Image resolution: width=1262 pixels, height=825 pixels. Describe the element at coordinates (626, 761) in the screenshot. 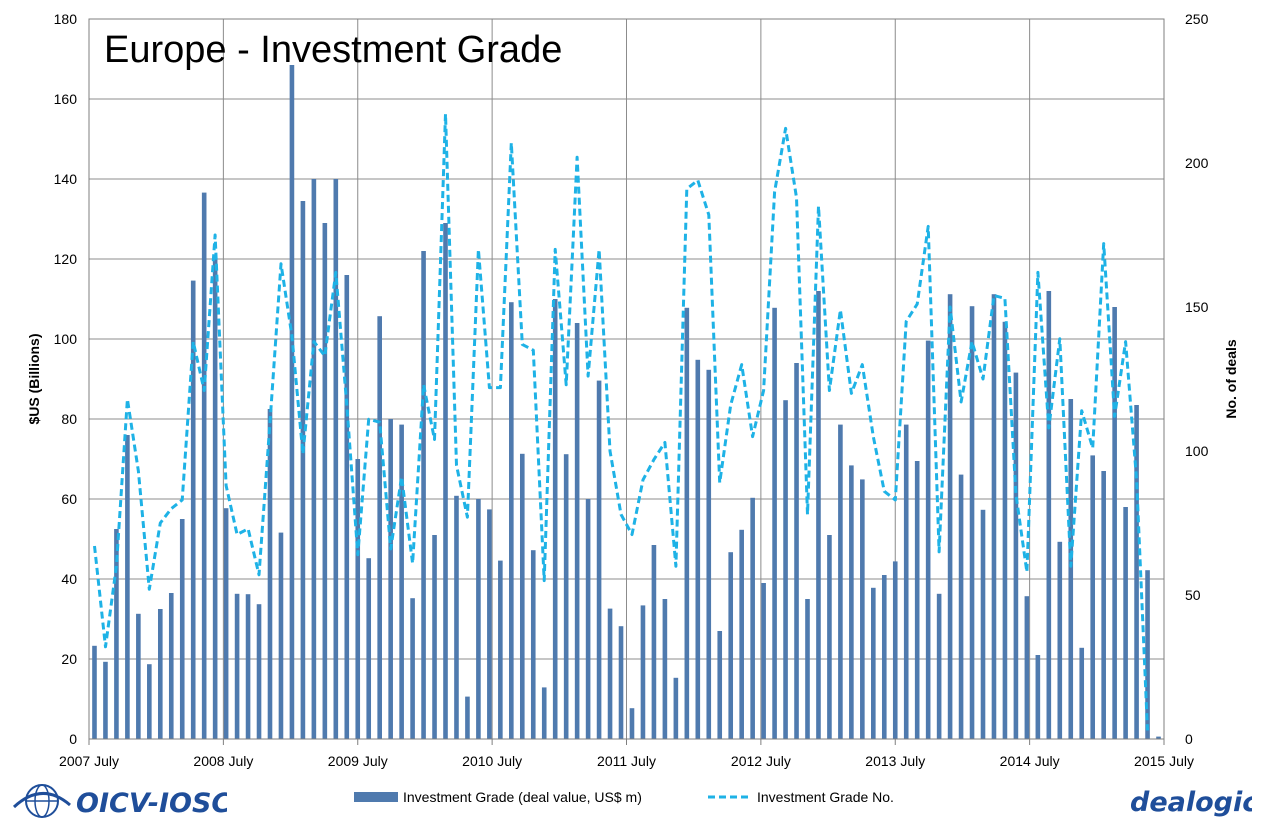

I see `x-tick-label: 2011 July` at that location.